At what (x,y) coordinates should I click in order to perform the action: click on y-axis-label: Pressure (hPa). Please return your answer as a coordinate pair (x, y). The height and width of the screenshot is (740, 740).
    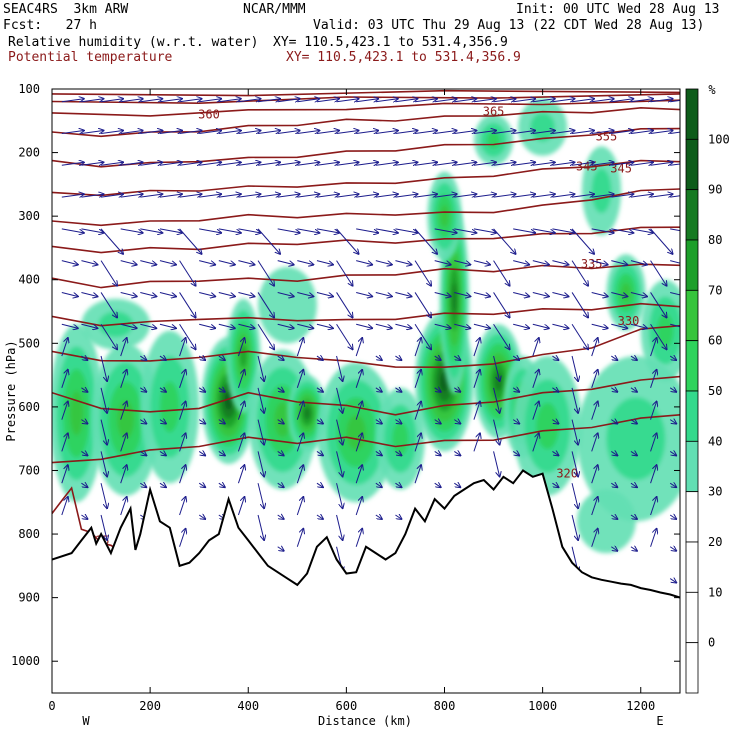
    Looking at the image, I should click on (11, 390).